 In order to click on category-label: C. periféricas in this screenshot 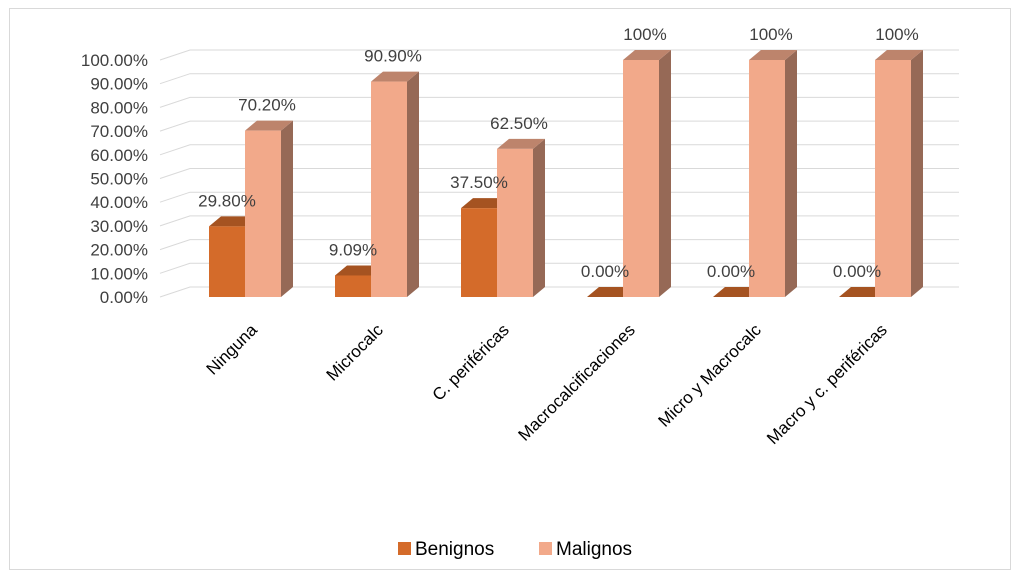, I will do `click(471, 362)`.